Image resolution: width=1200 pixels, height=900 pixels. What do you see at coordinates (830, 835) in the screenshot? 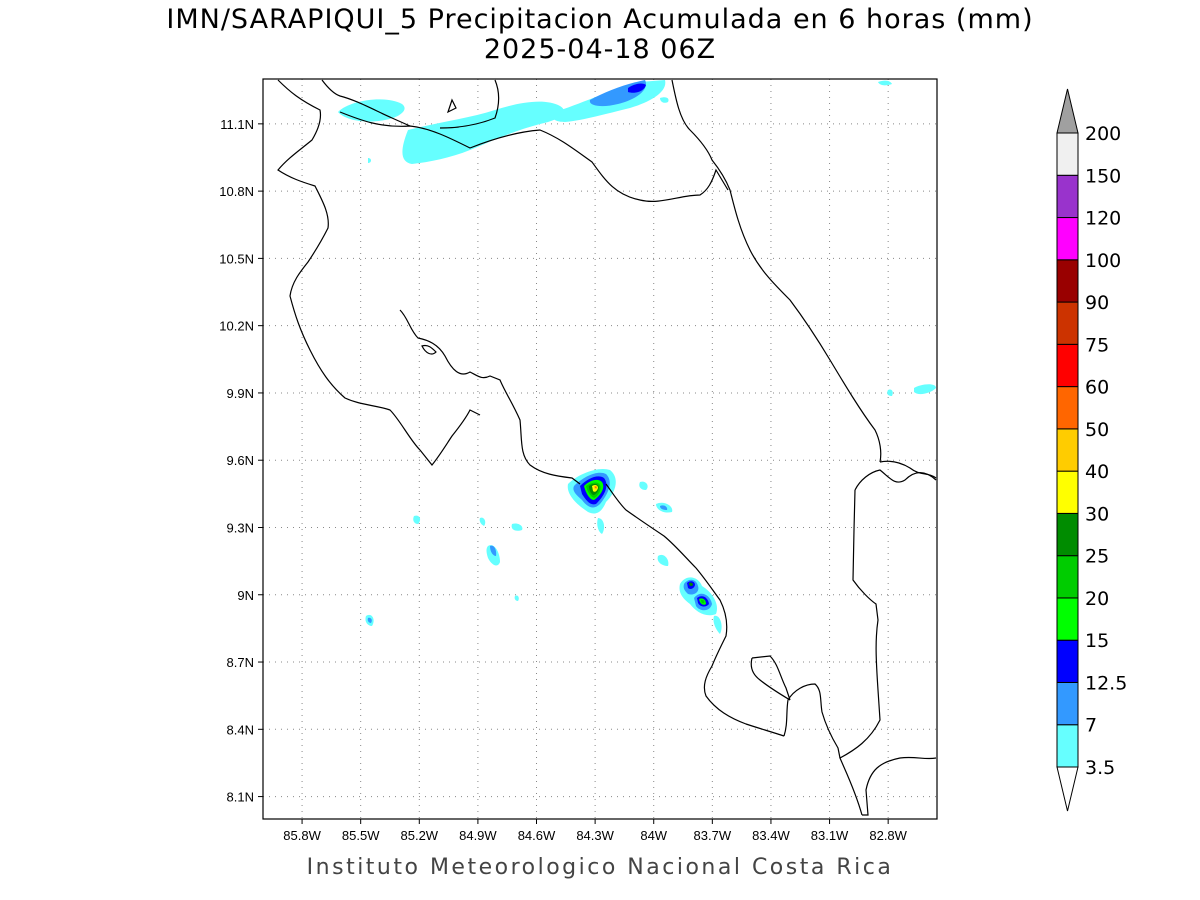
I see `lon-tick-label: 83.1W` at bounding box center [830, 835].